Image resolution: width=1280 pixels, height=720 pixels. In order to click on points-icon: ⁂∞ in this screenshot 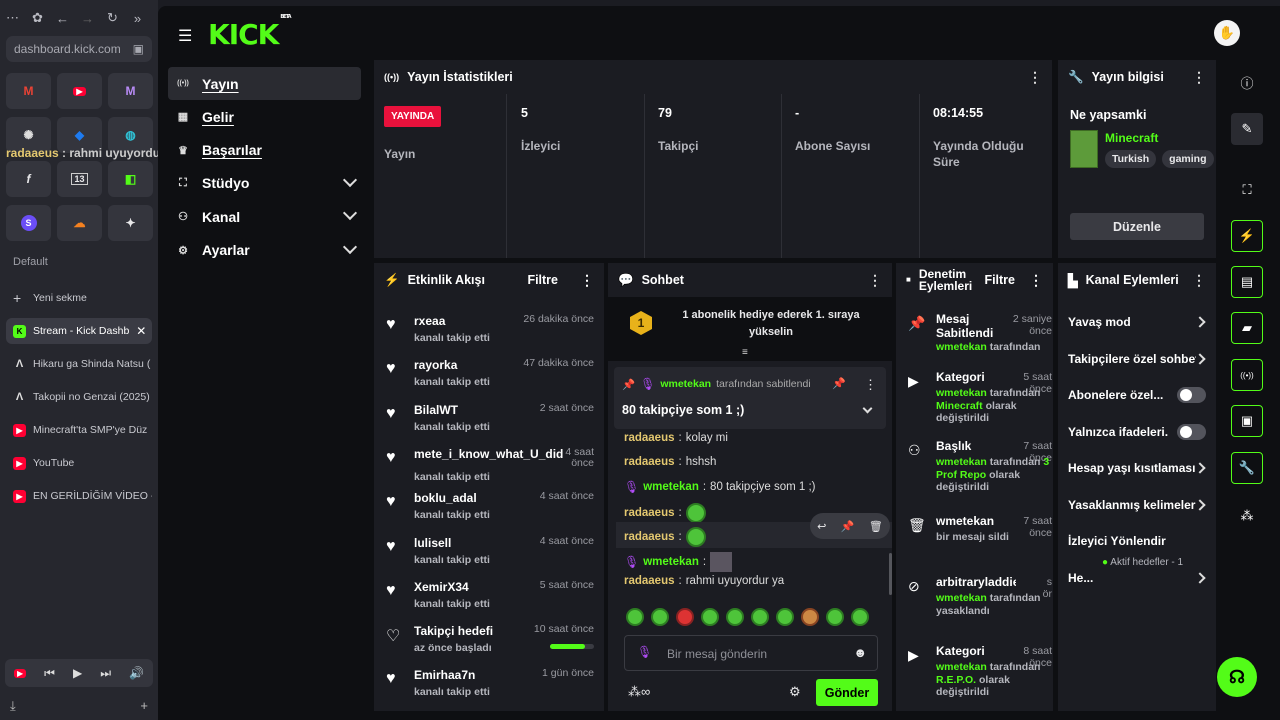, I will do `click(639, 691)`.